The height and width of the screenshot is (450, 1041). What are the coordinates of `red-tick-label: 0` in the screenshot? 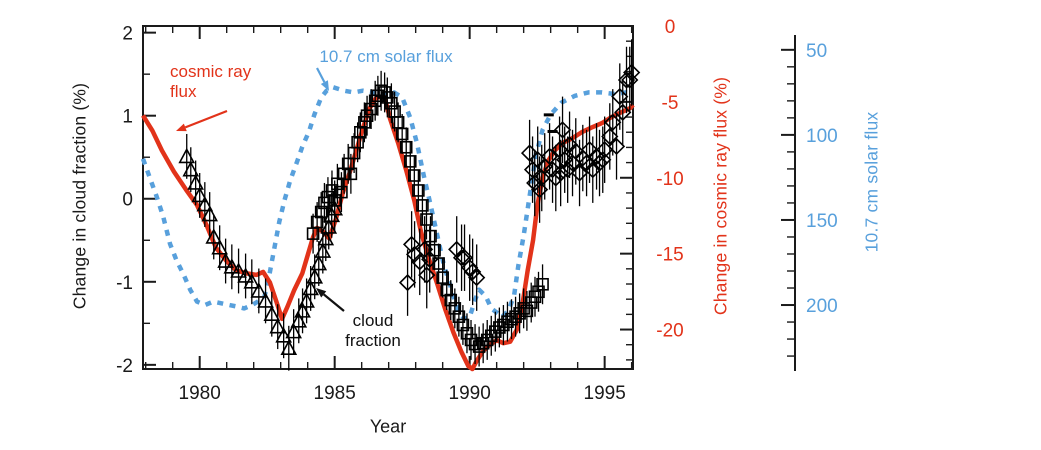 It's located at (670, 27).